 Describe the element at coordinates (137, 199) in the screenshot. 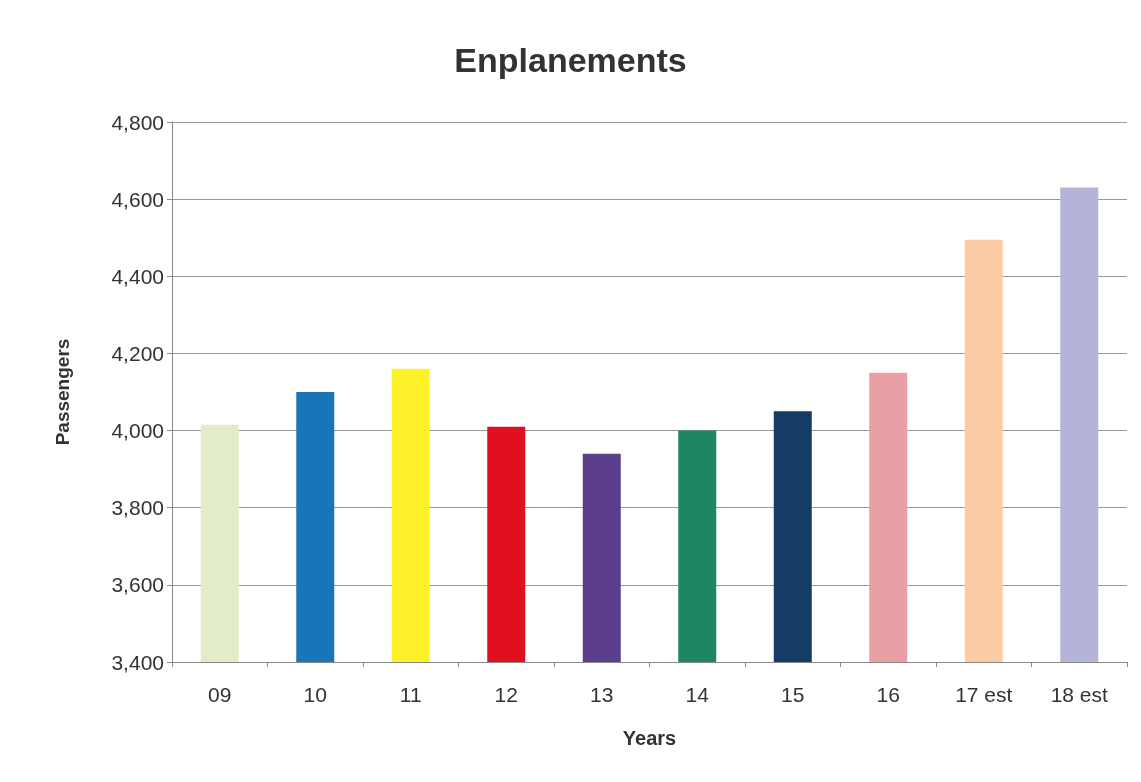

I see `y-tick-label: 4,600` at that location.